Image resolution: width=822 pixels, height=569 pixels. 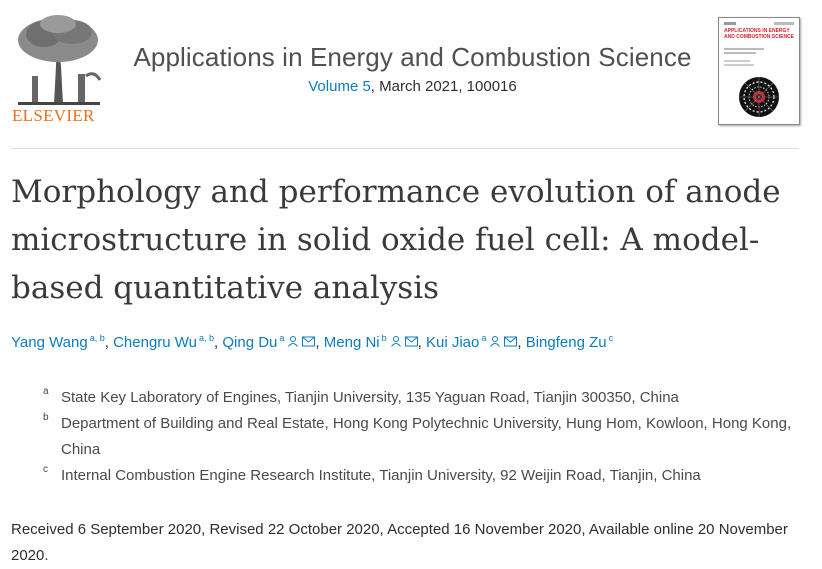 I want to click on issue-details: , March 2021, 100016, so click(x=443, y=86).